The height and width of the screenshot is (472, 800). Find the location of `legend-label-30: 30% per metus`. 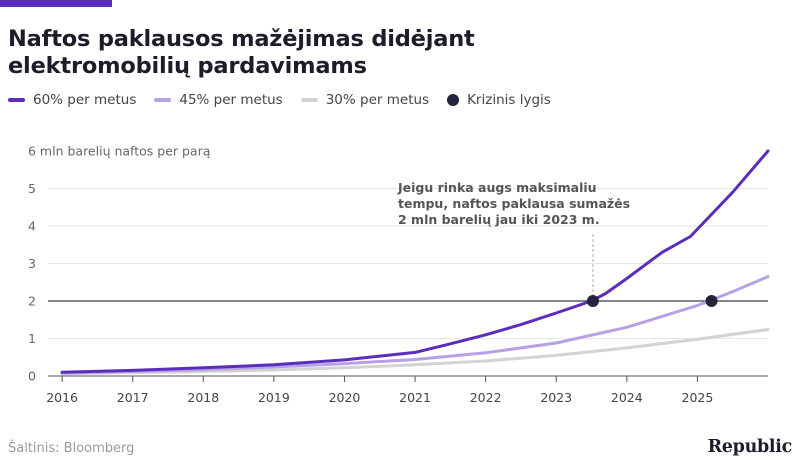

legend-label-30: 30% per metus is located at coordinates (377, 100).